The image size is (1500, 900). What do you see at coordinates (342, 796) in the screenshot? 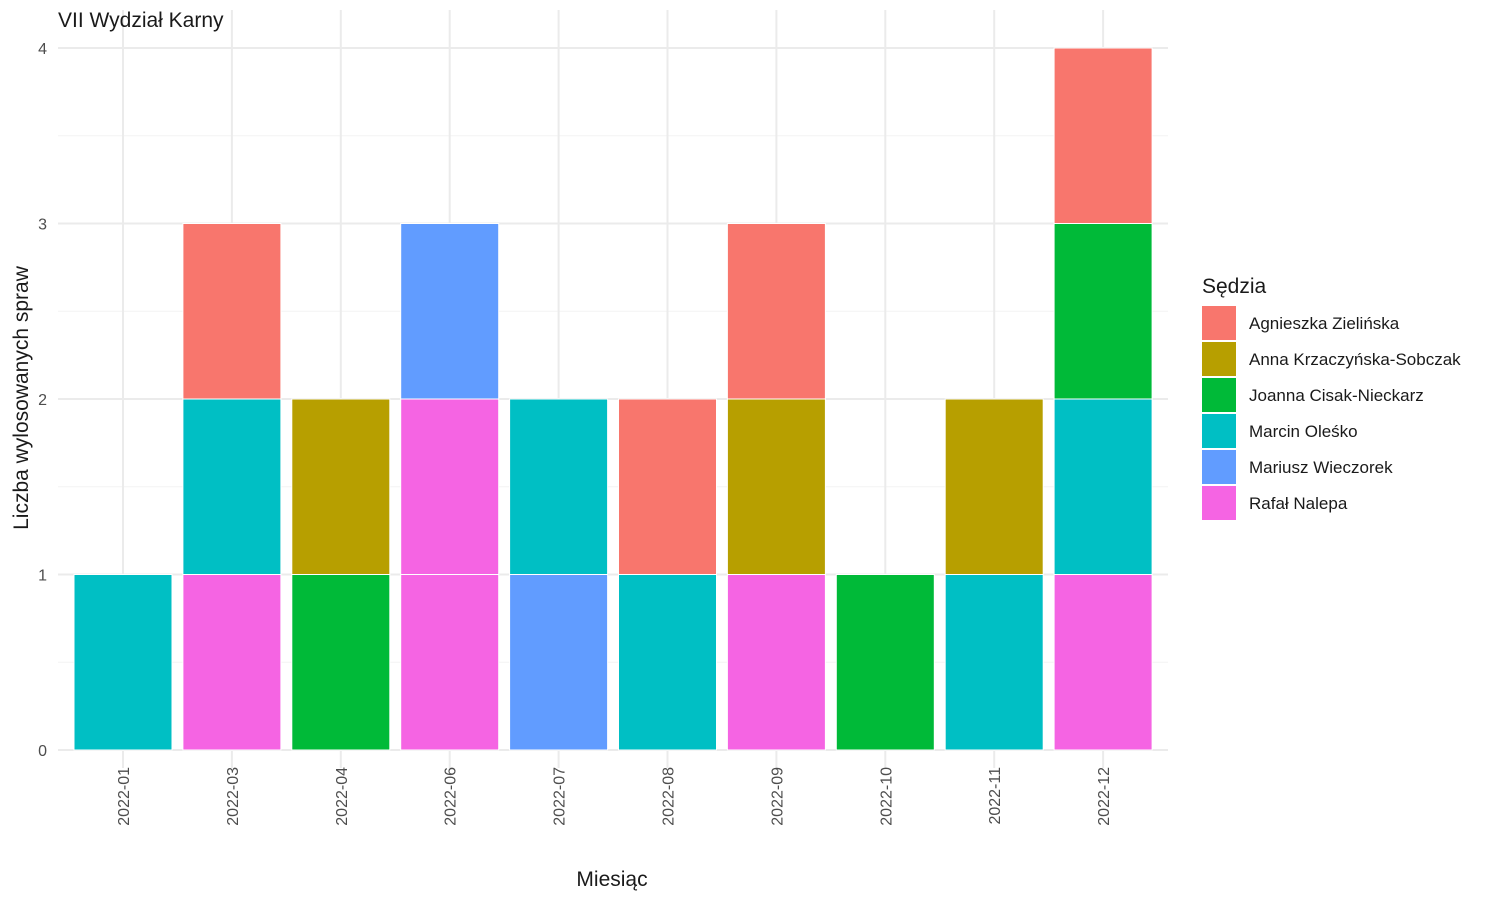
I see `x-tick-label: 2022-04` at bounding box center [342, 796].